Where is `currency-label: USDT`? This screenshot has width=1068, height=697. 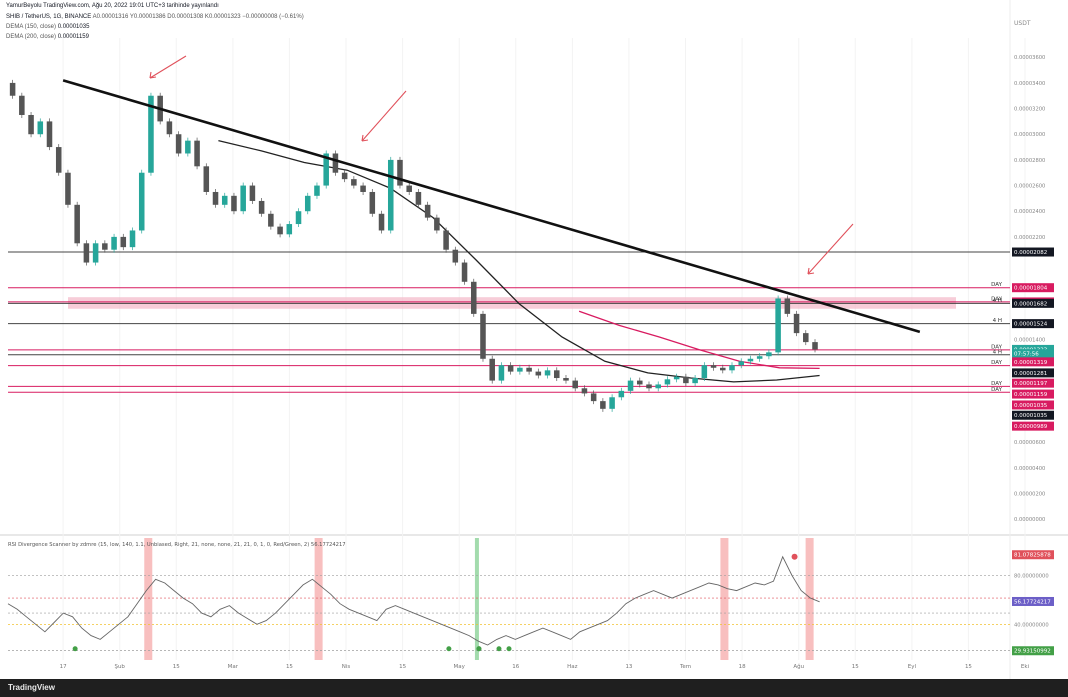
currency-label: USDT is located at coordinates (1022, 23).